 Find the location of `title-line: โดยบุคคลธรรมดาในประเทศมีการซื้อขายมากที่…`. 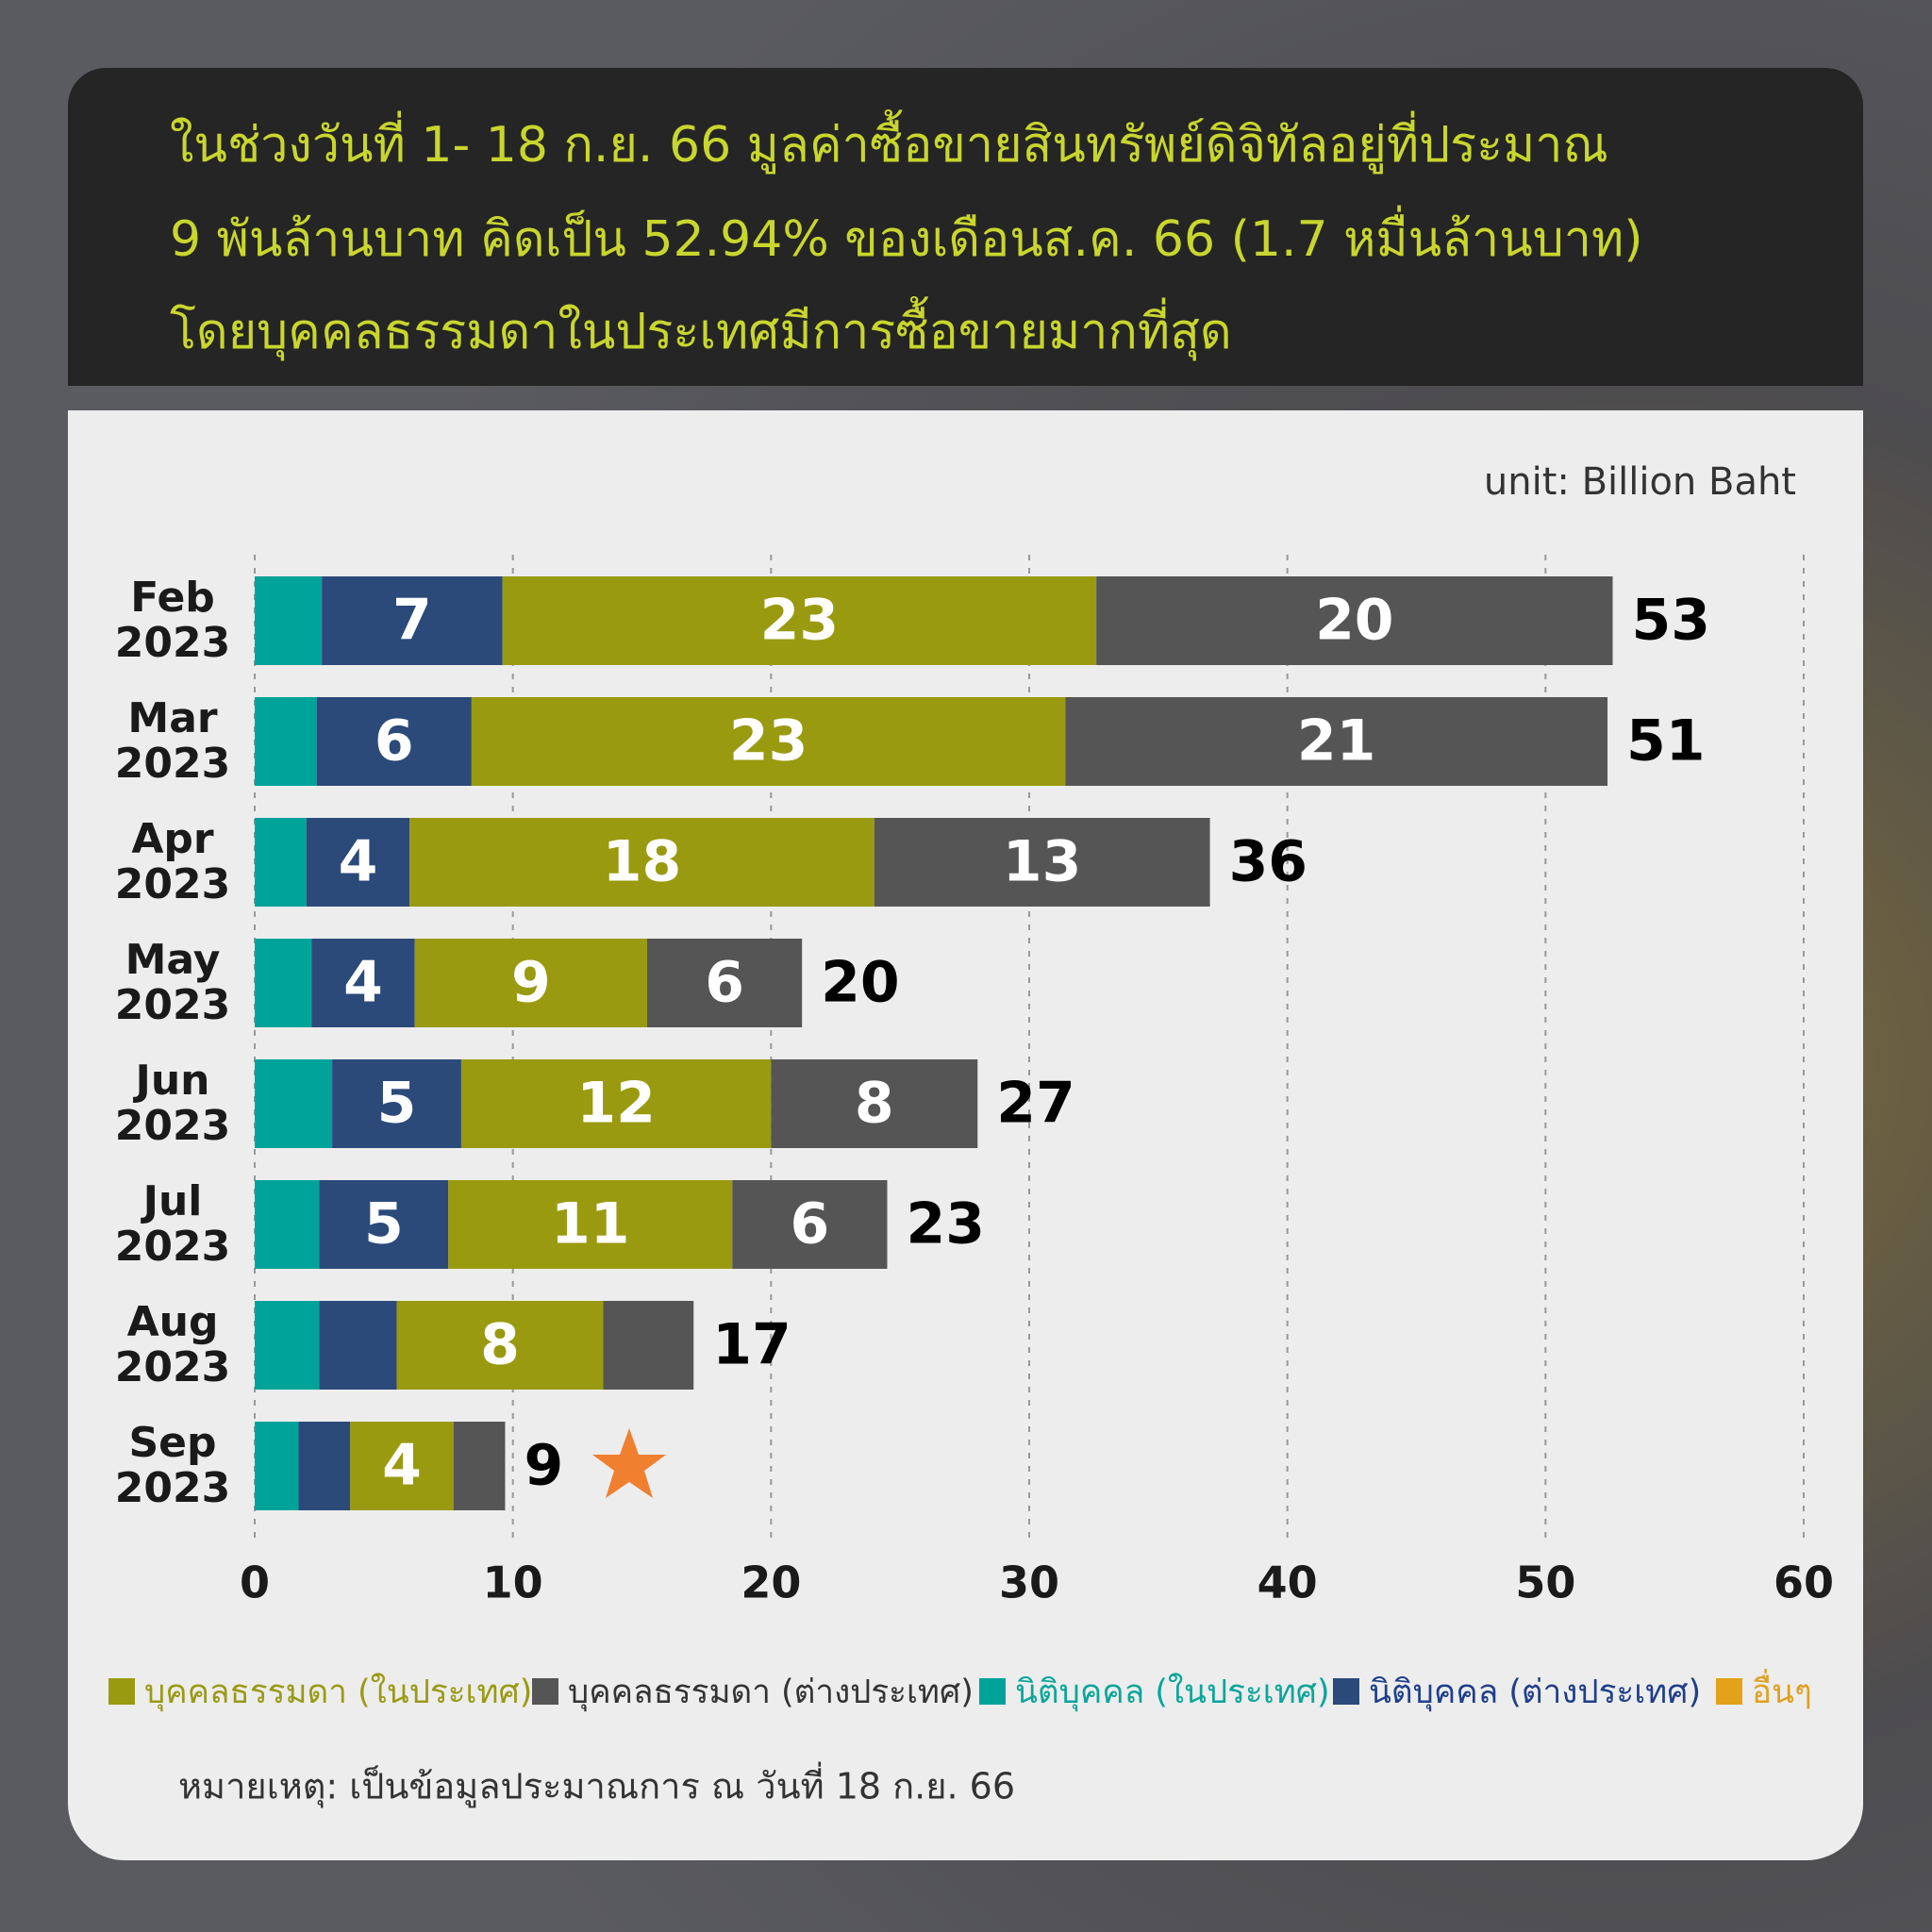

title-line: โดยบุคคลธรรมดาในประเทศมีการซื้อขายมากที่… is located at coordinates (701, 328).